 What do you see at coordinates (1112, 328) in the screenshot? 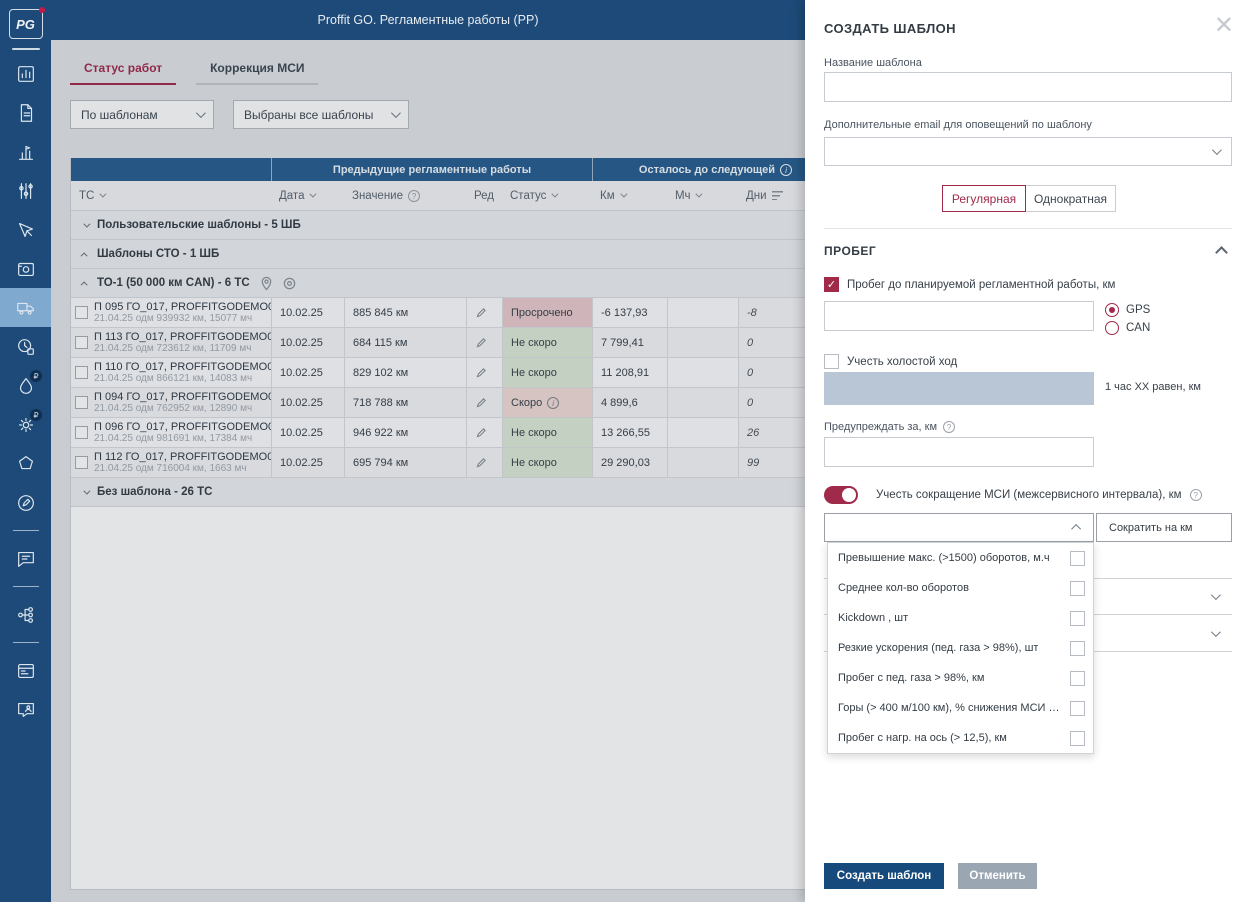
I see `can-radio` at bounding box center [1112, 328].